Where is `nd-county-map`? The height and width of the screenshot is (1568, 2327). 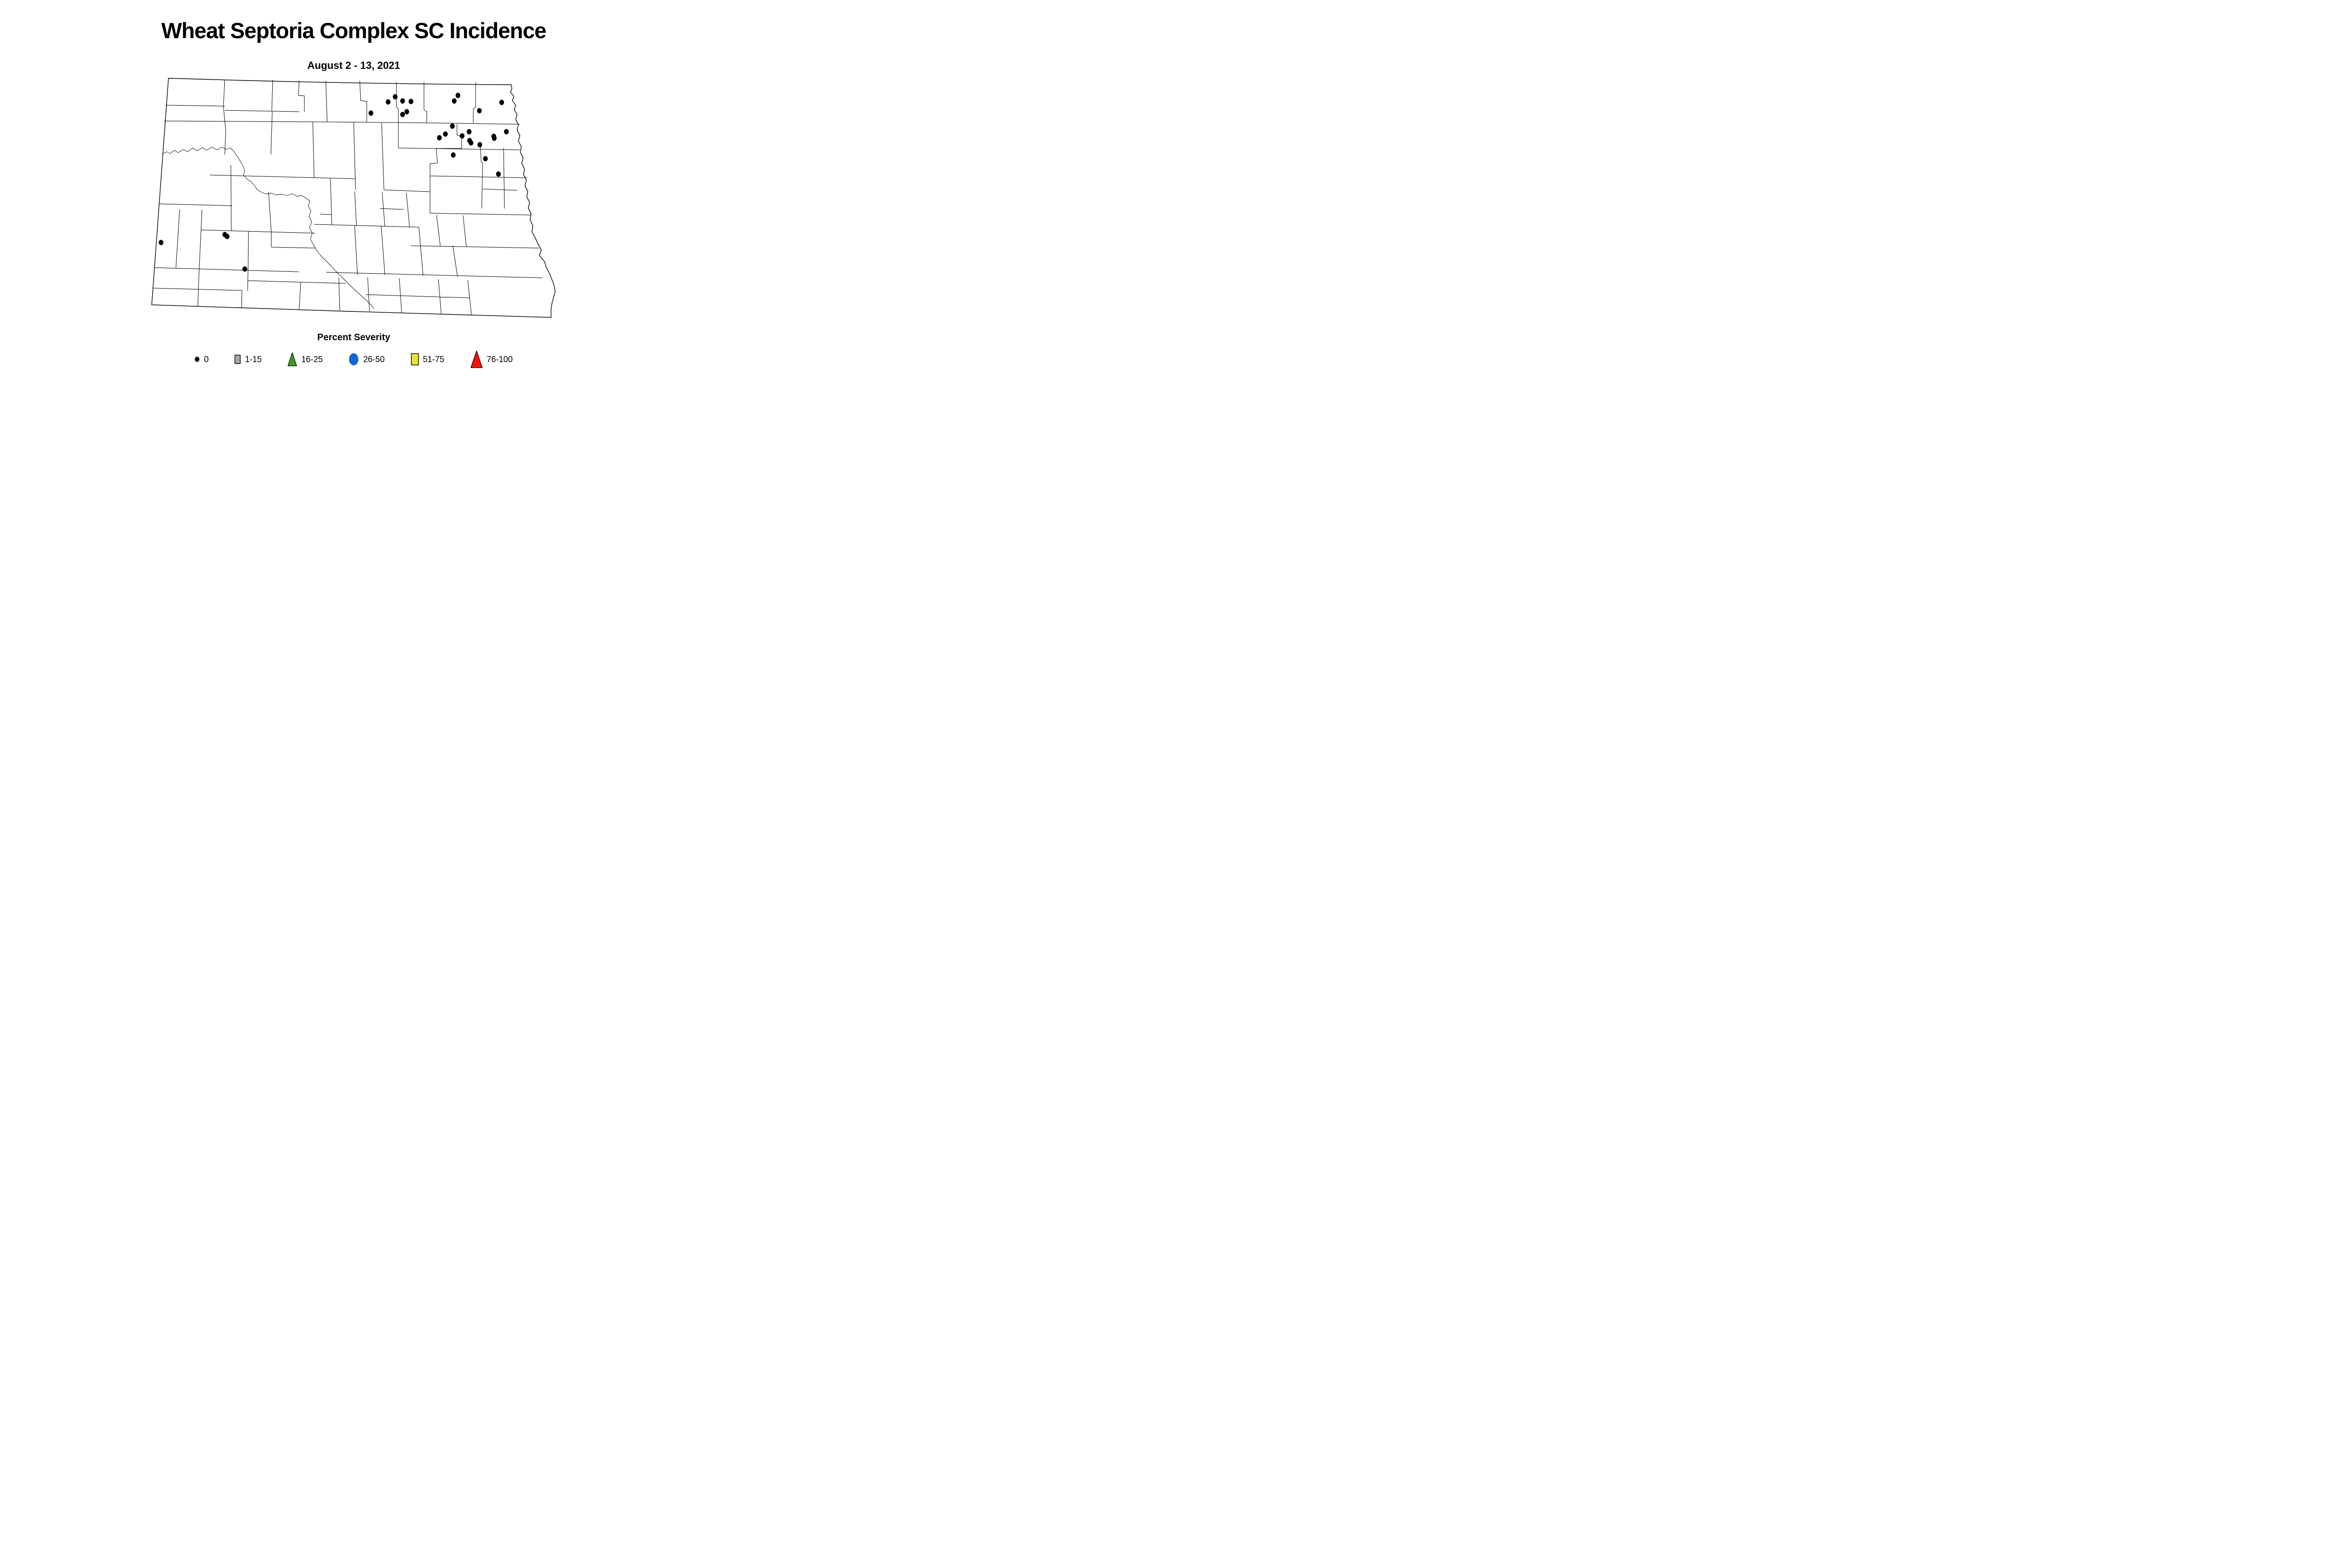
nd-county-map is located at coordinates (353, 198).